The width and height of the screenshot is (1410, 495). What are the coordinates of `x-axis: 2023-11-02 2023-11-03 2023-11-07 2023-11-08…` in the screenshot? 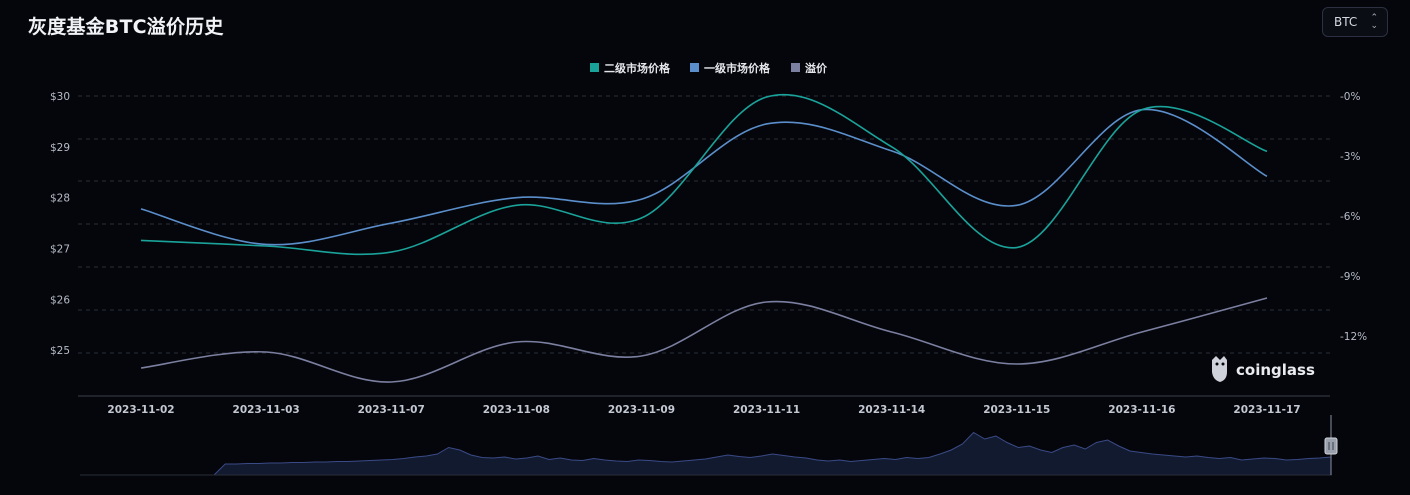 It's located at (703, 410).